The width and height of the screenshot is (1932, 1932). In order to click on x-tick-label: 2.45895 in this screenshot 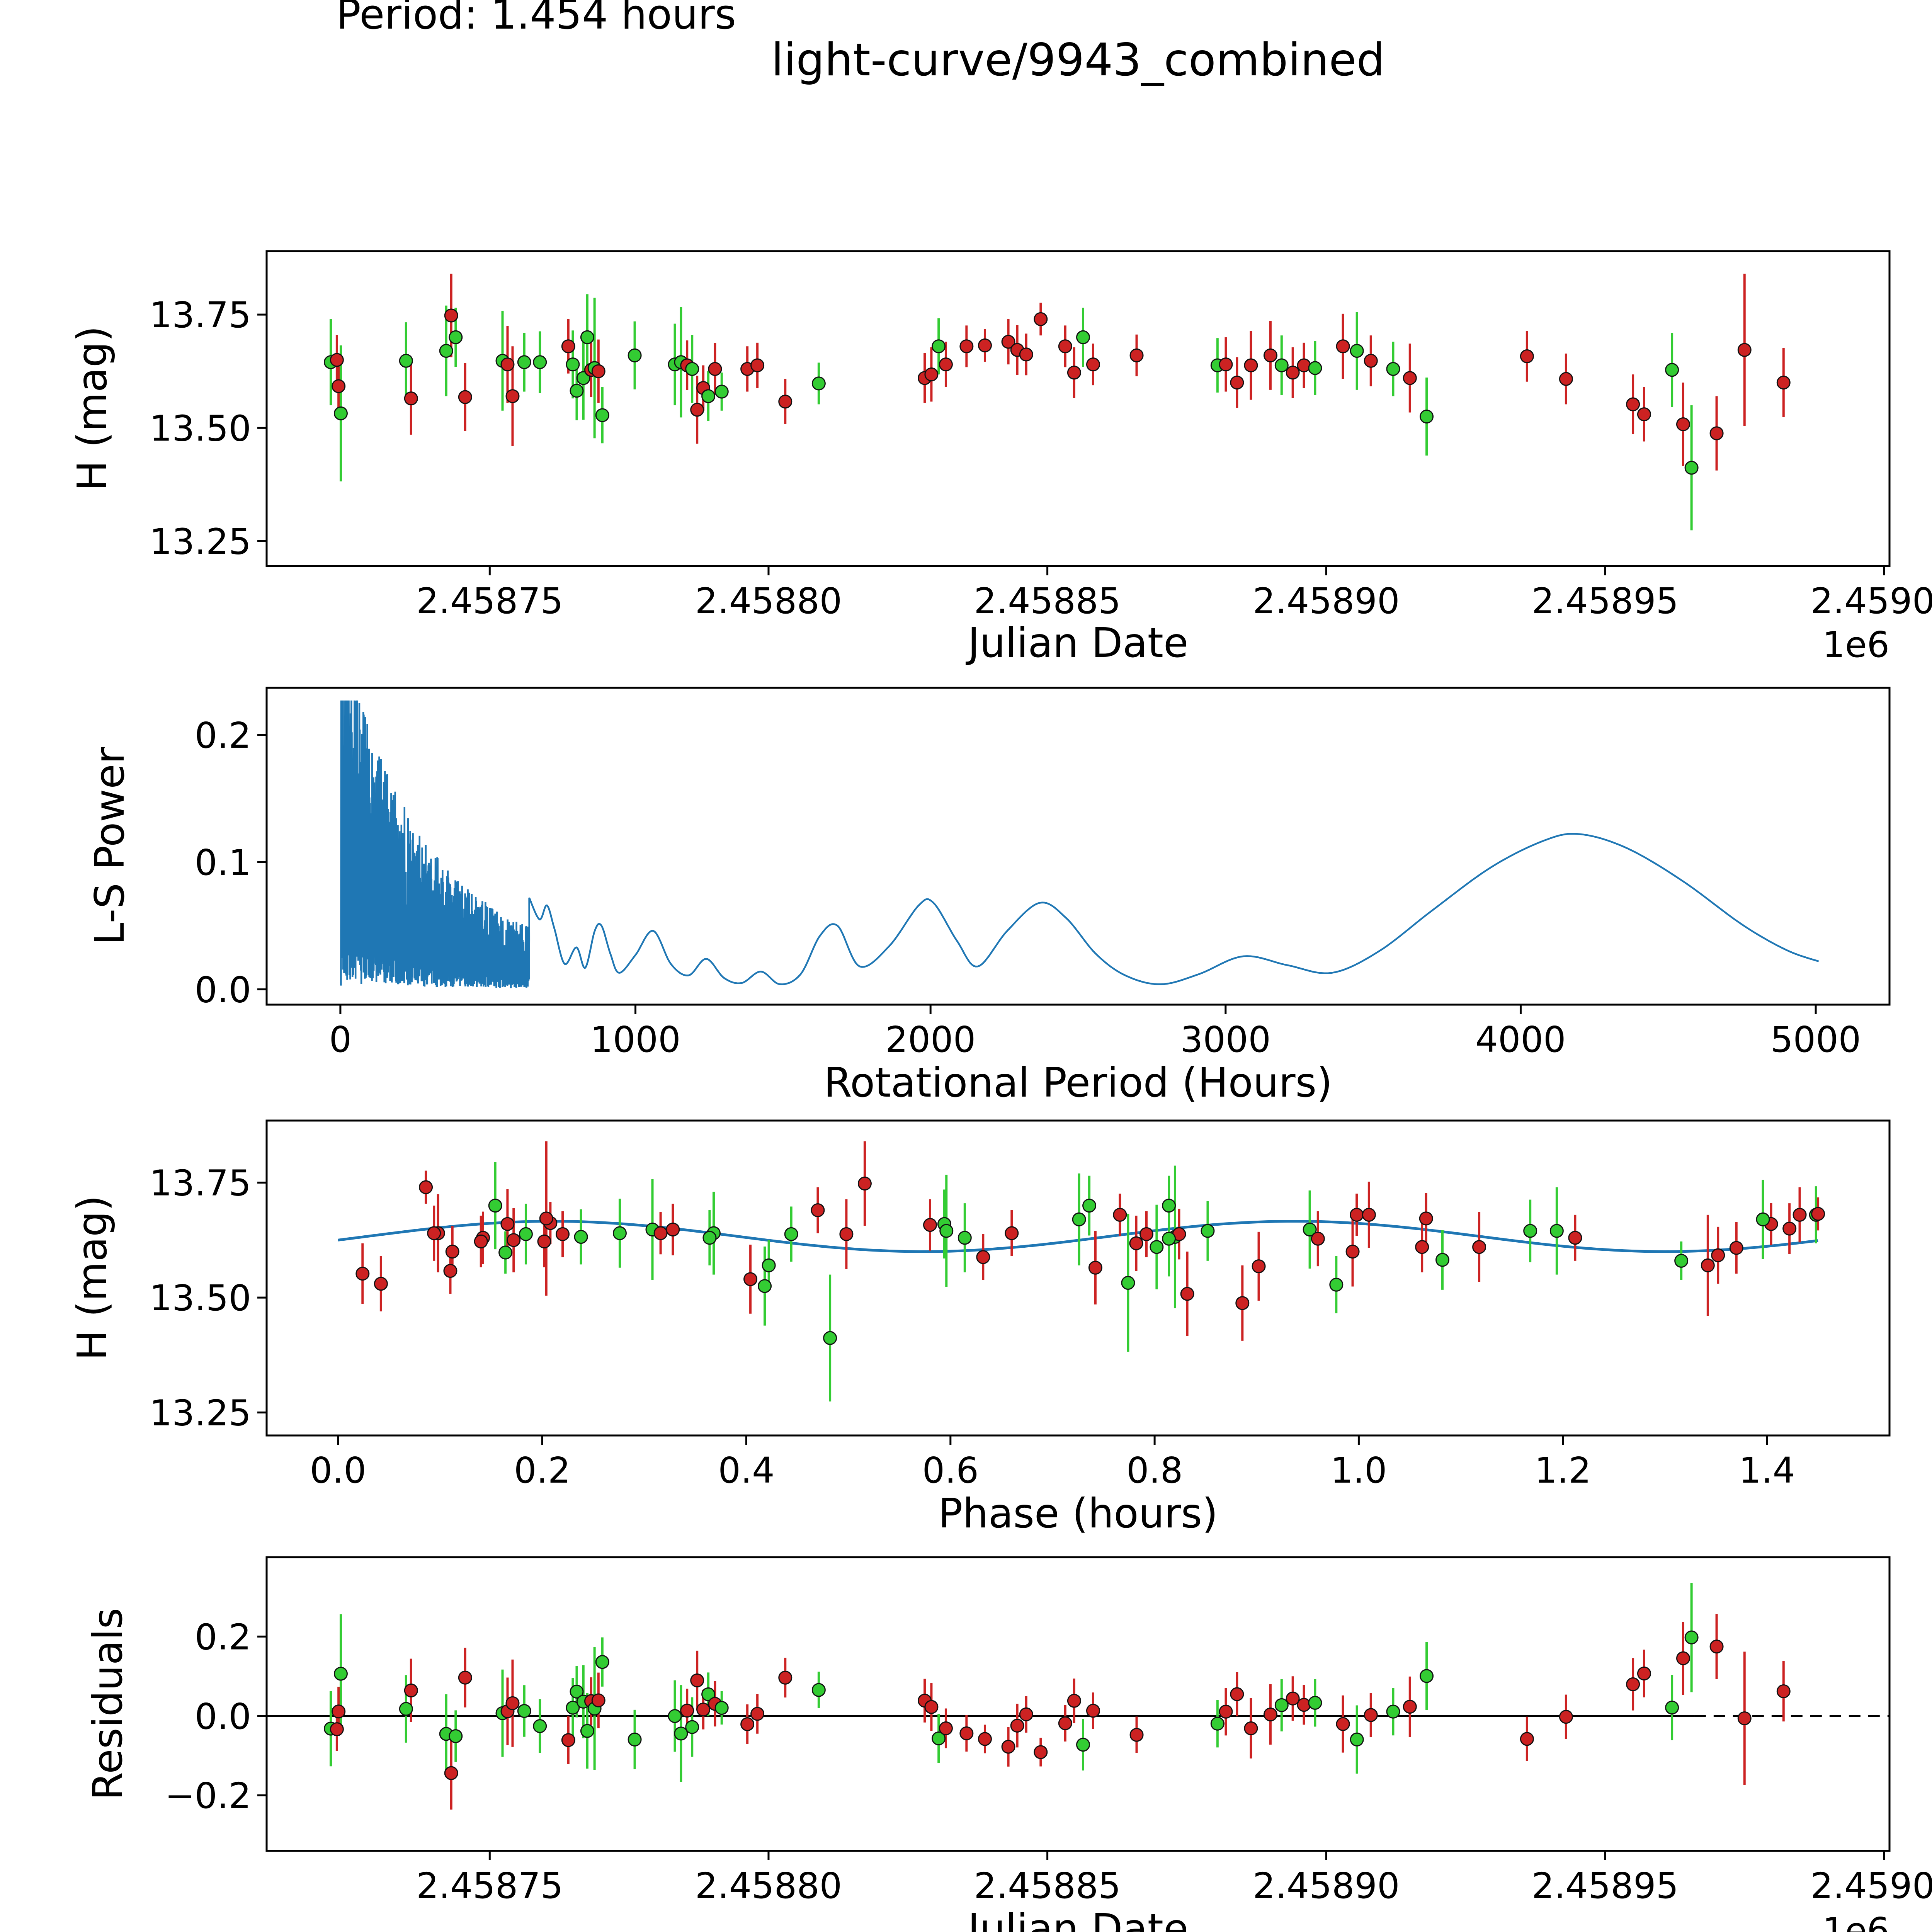, I will do `click(1605, 601)`.